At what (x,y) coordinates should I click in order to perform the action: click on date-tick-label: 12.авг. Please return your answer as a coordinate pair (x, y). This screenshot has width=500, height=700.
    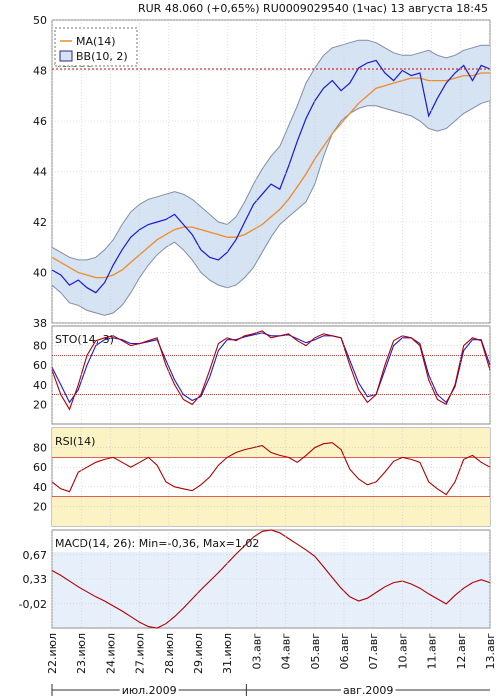
    Looking at the image, I should click on (461, 651).